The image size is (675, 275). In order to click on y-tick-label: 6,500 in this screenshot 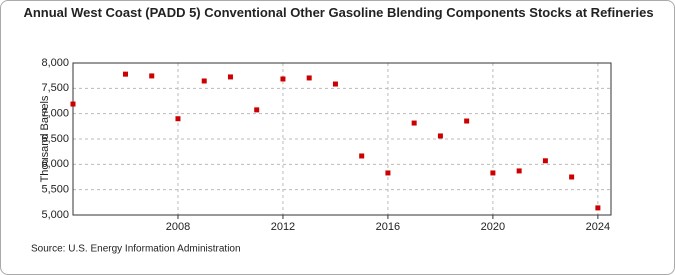, I will do `click(55, 139)`.